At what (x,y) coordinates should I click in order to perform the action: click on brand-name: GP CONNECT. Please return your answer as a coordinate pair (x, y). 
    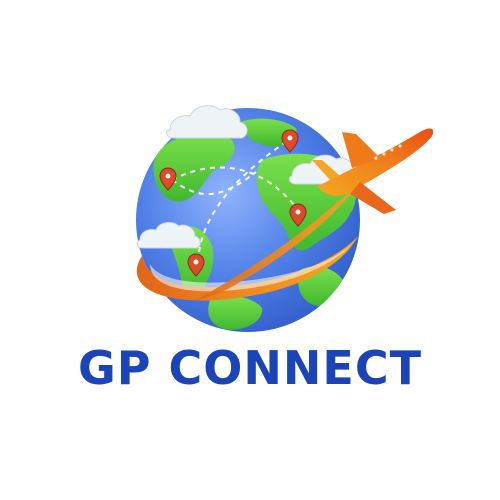
    Looking at the image, I should click on (250, 368).